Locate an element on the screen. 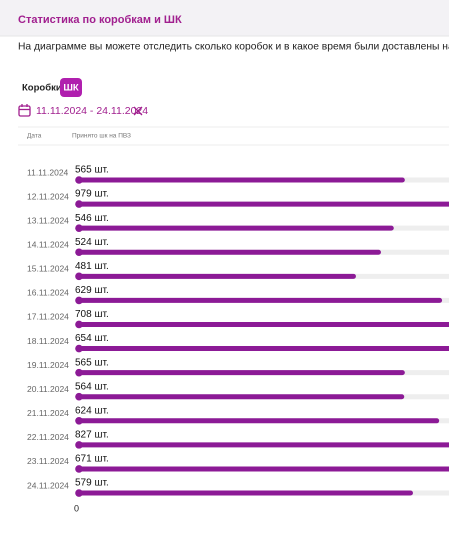 The image size is (449, 540). value-label: 708 шт. is located at coordinates (92, 314).